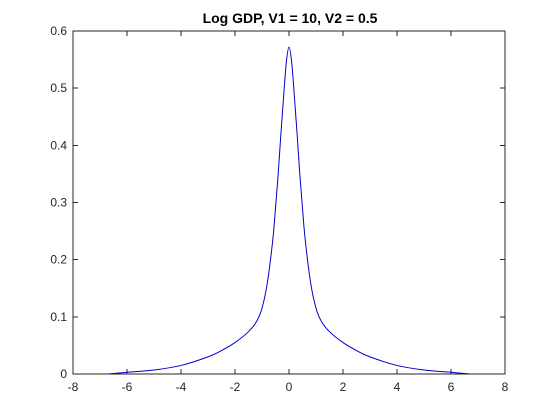 The width and height of the screenshot is (560, 420). Describe the element at coordinates (63, 374) in the screenshot. I see `y-tick-label: 0` at that location.